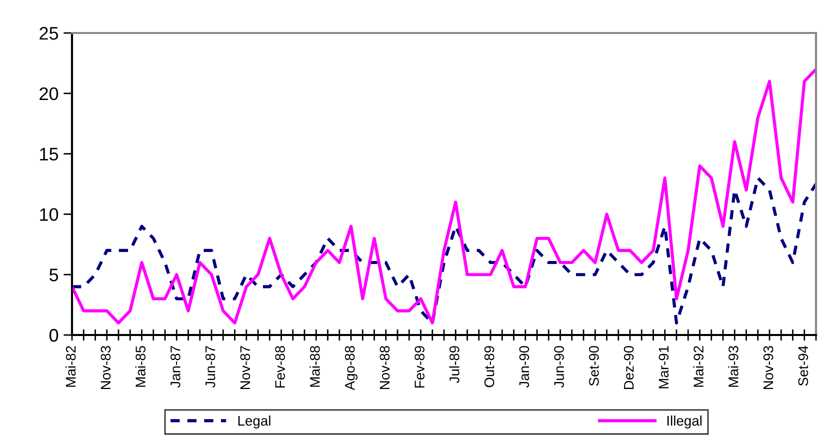 The width and height of the screenshot is (827, 446). What do you see at coordinates (559, 367) in the screenshot?
I see `x-tick-label: Jun-90` at bounding box center [559, 367].